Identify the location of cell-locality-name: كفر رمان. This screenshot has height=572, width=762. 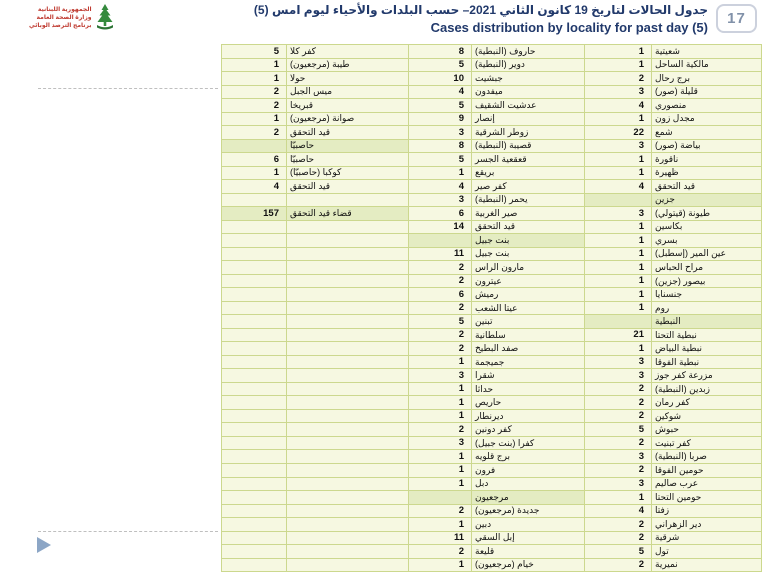
(707, 403).